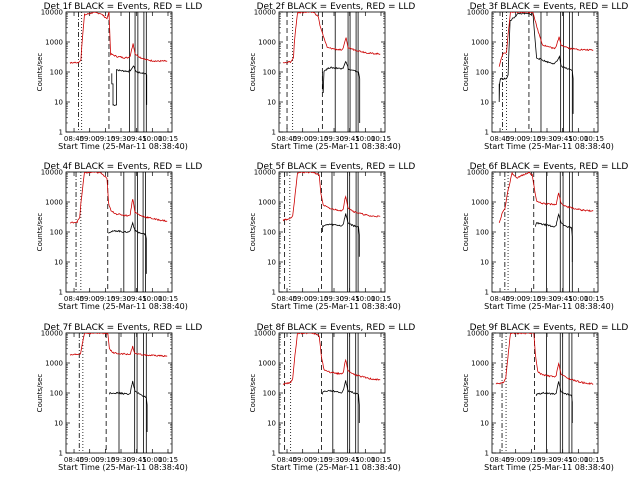  What do you see at coordinates (123, 167) in the screenshot?
I see `chart-title: Det 4f BLACK = Events, RED = LLD` at bounding box center [123, 167].